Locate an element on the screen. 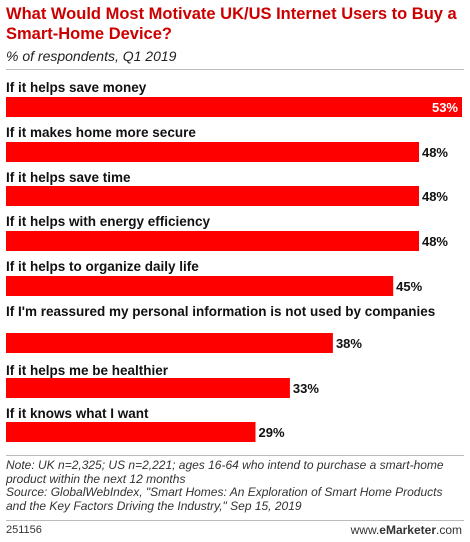 This screenshot has width=470, height=542. category-label: If it helps save time is located at coordinates (68, 177).